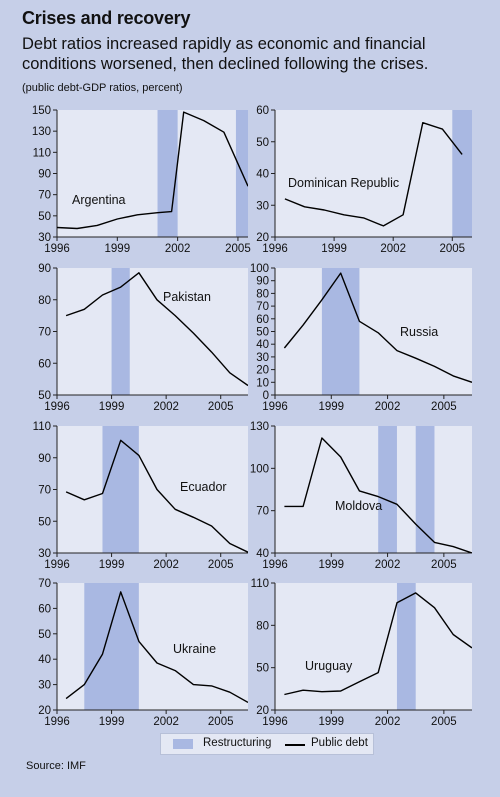  I want to click on argentina-y-tick-label: 110, so click(42, 153).